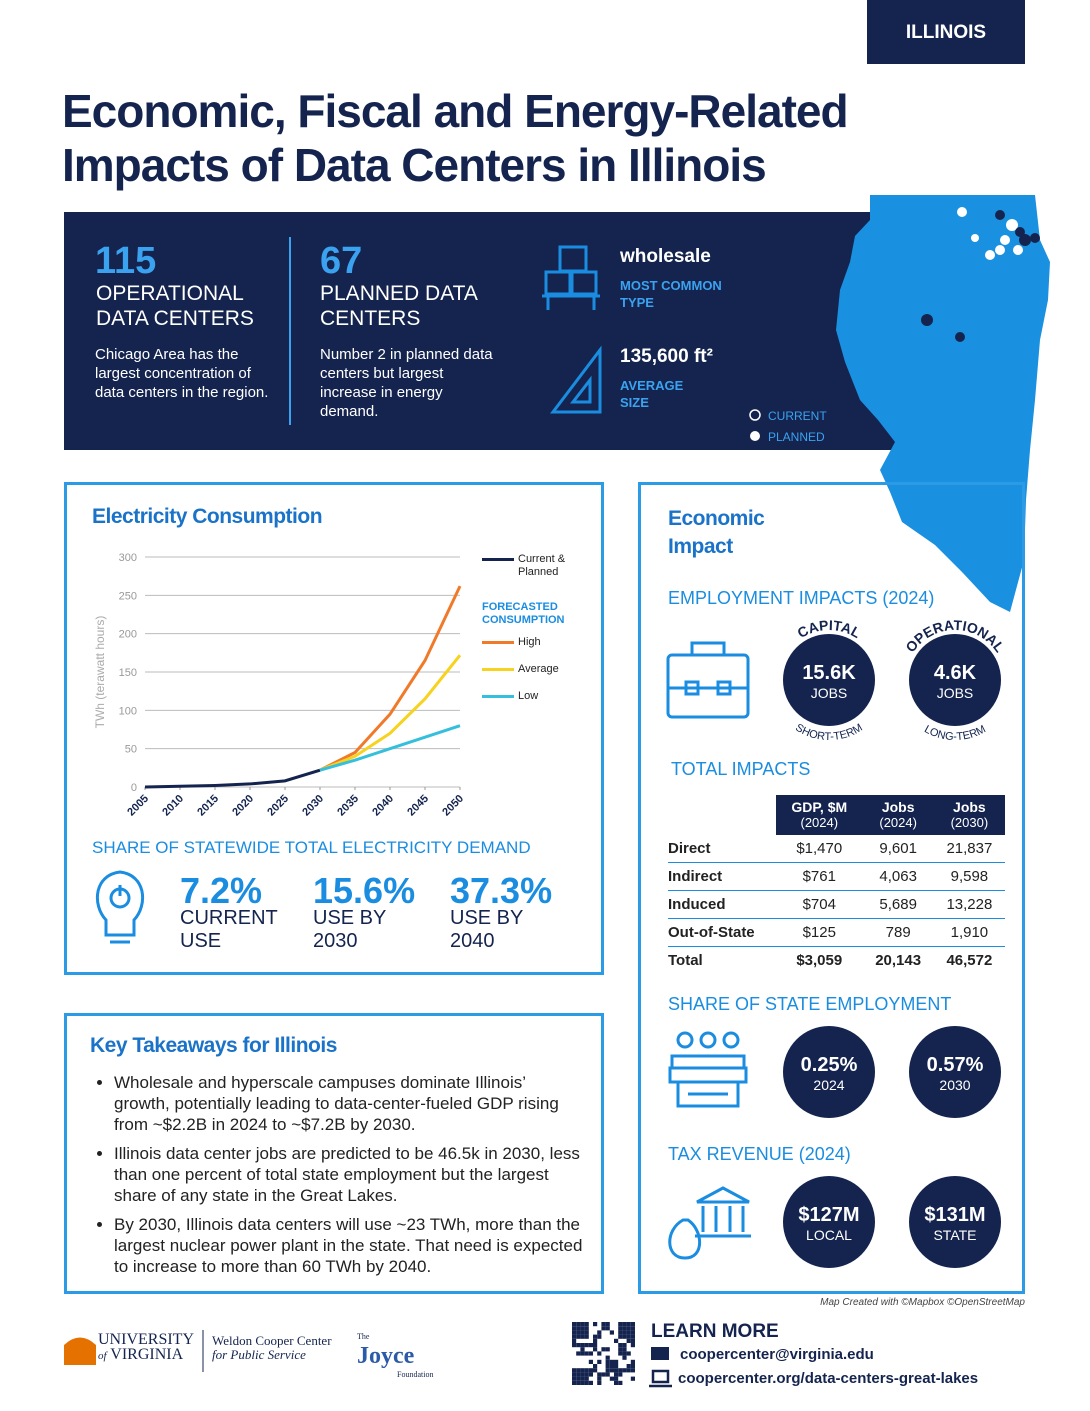  I want to click on map-dots, so click(980, 274).